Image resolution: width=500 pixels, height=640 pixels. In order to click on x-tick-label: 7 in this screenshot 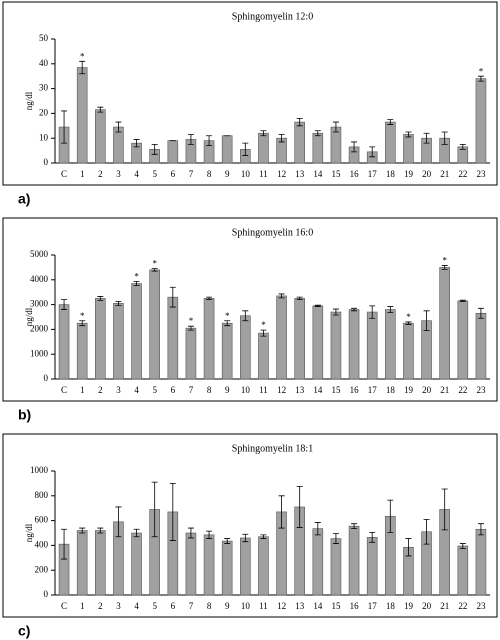, I will do `click(191, 606)`.